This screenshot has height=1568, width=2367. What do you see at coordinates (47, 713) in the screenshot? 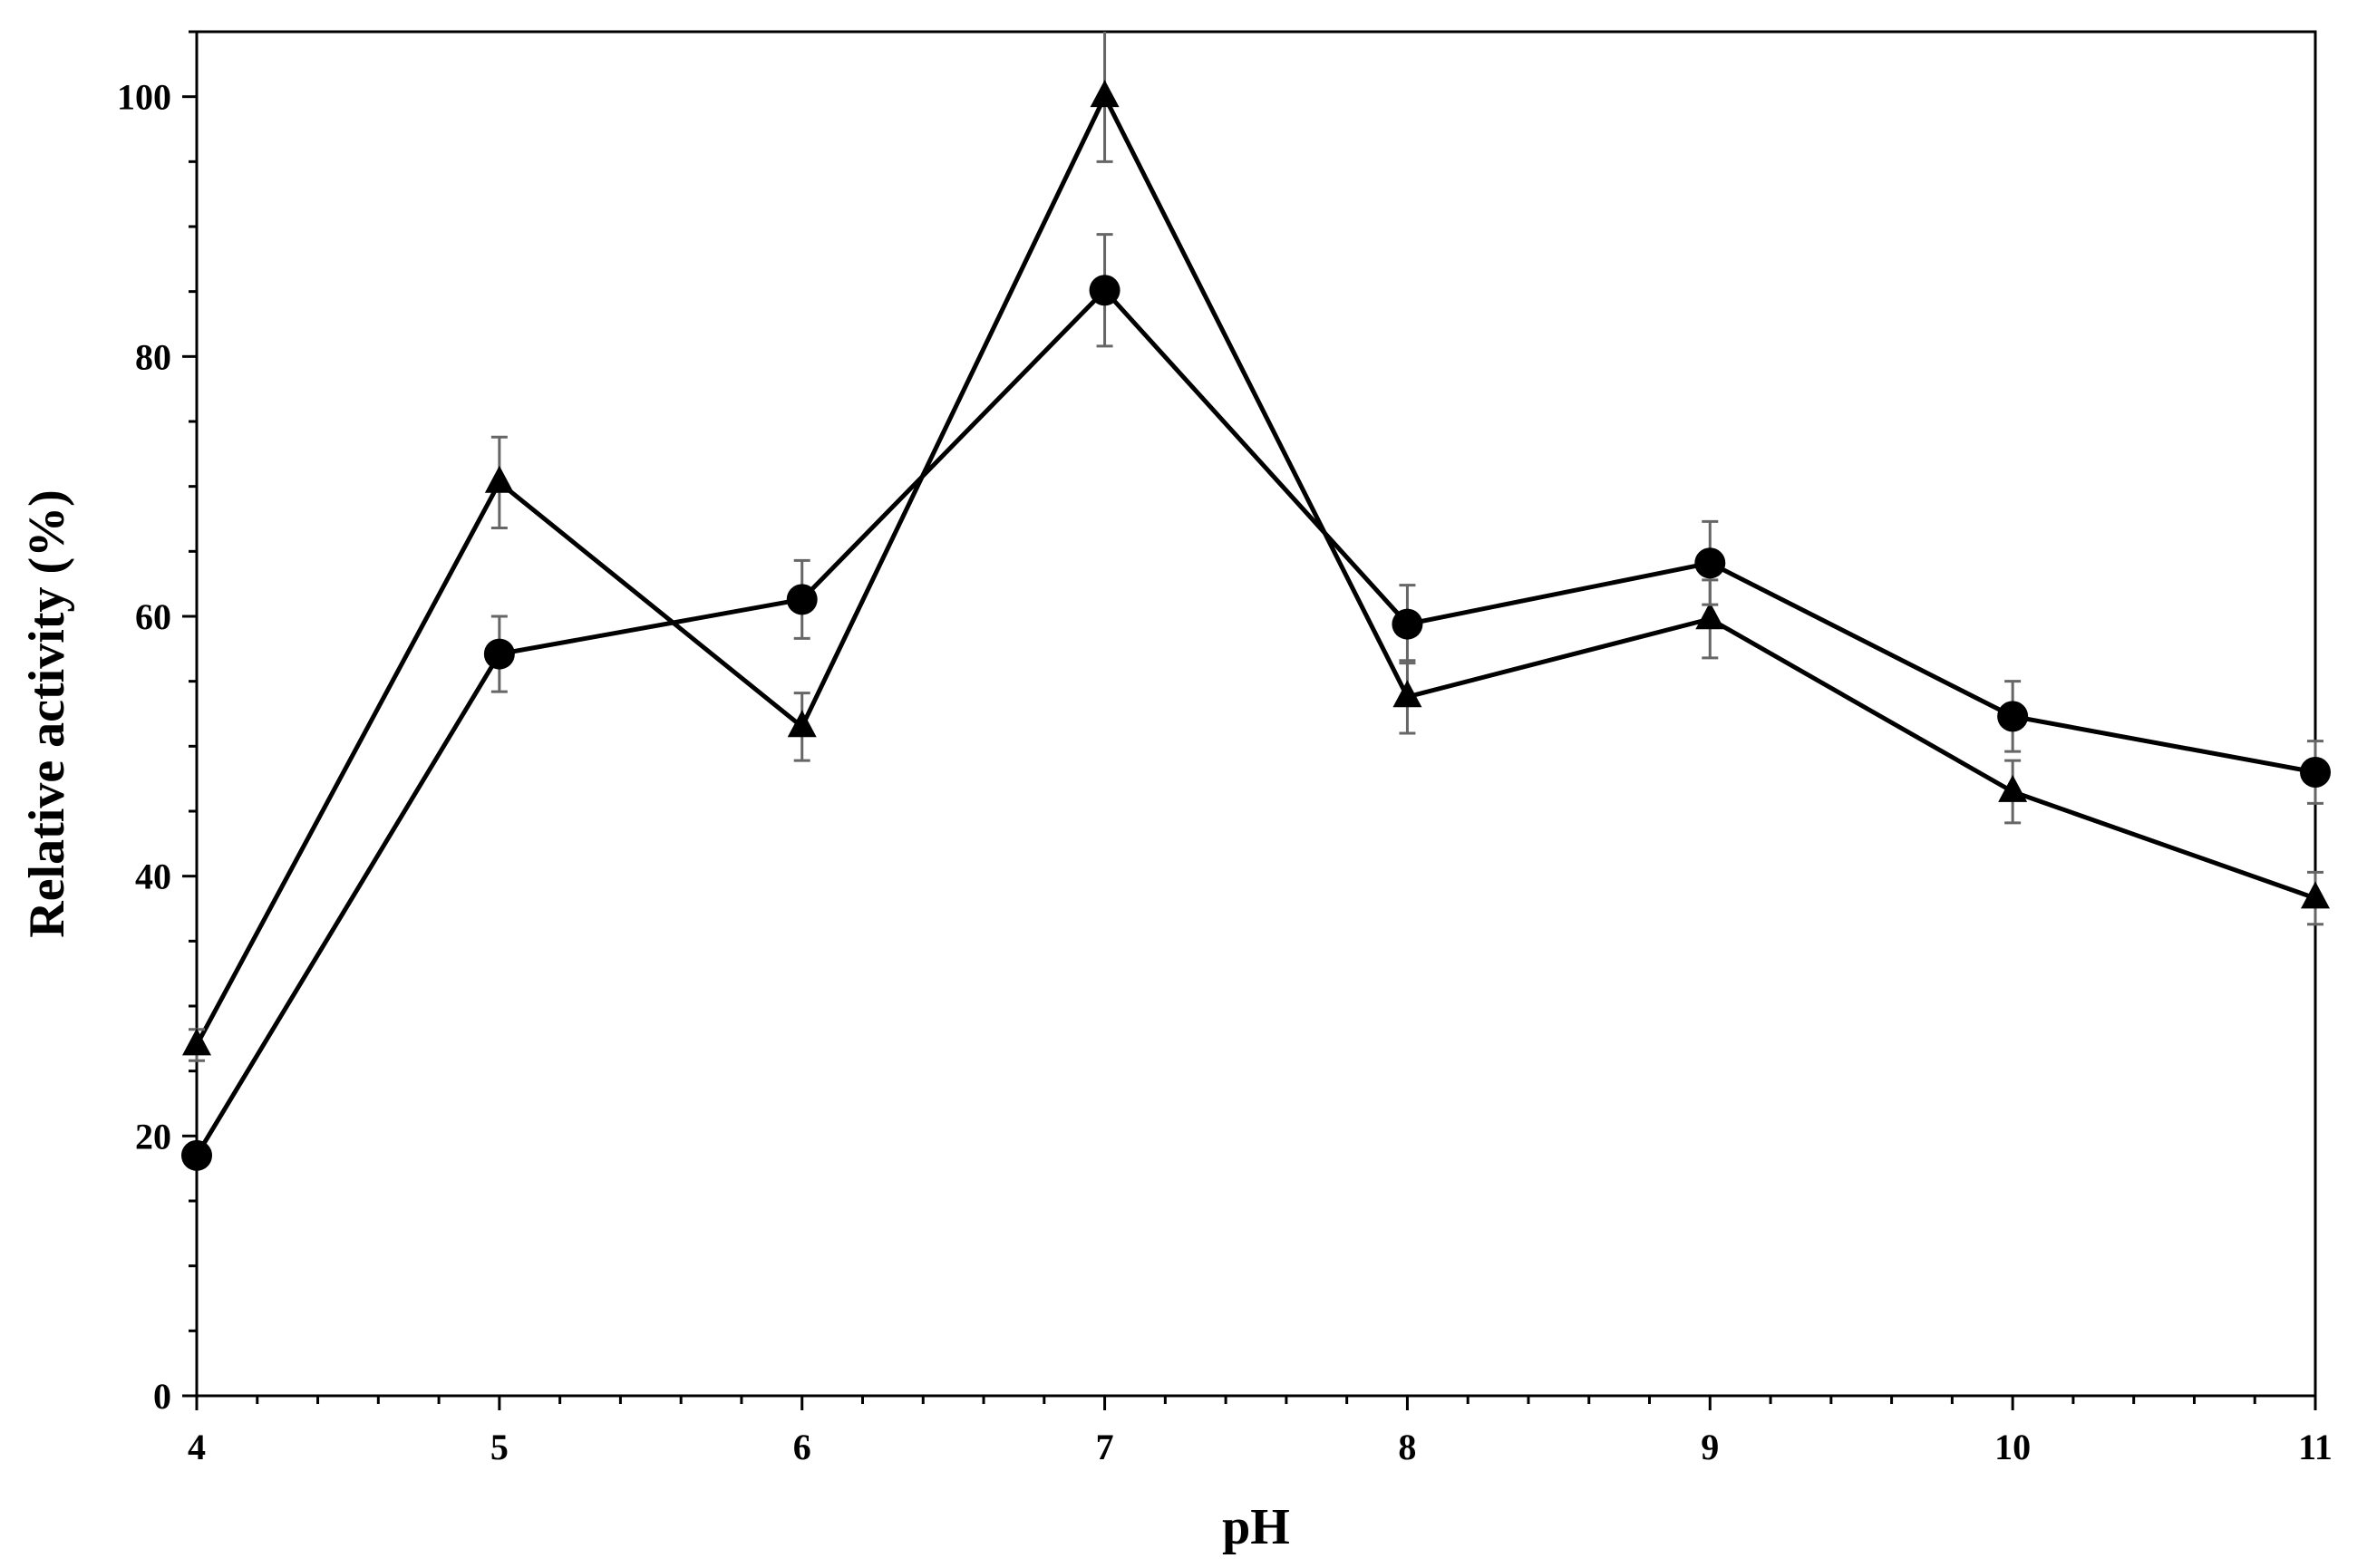
I see `y-axis-title: Relative activity (%)` at bounding box center [47, 713].